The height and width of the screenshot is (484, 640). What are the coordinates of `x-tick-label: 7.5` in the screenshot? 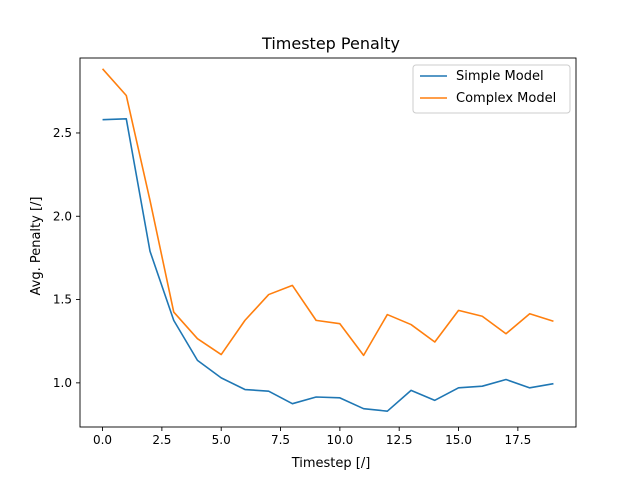 It's located at (280, 440).